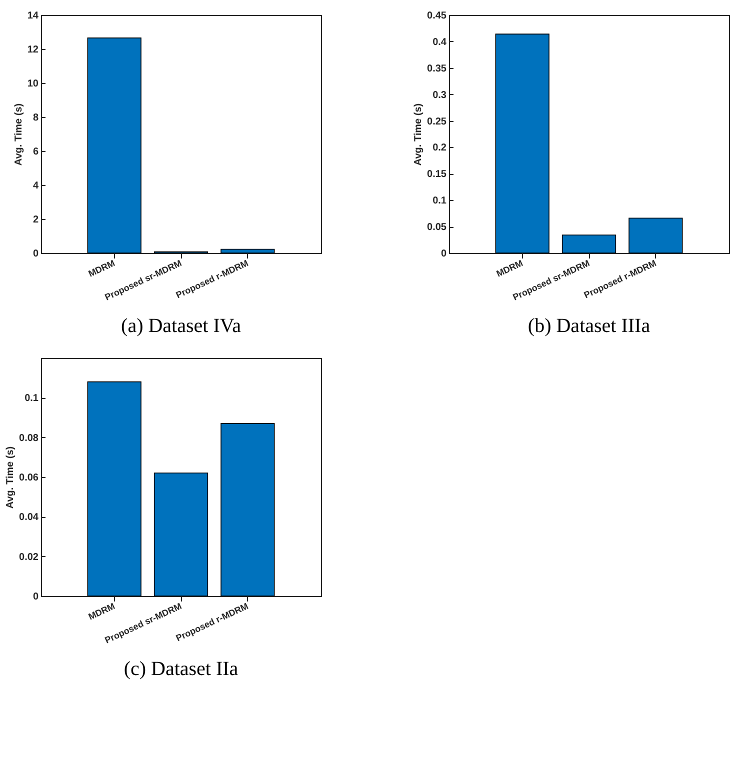  What do you see at coordinates (35, 186) in the screenshot?
I see `y-tick-label: 4` at bounding box center [35, 186].